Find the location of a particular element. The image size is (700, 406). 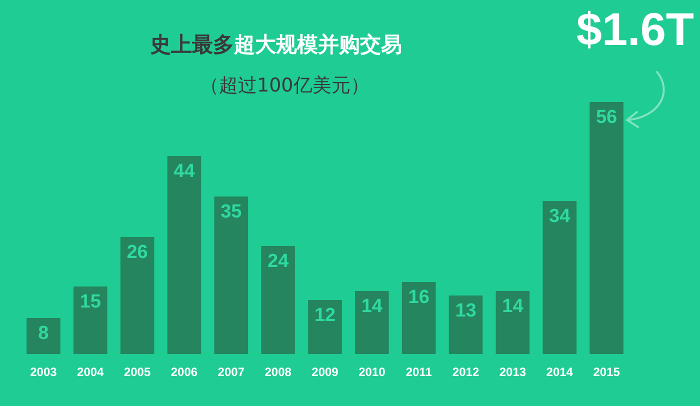

data-label: 8 is located at coordinates (43, 333).